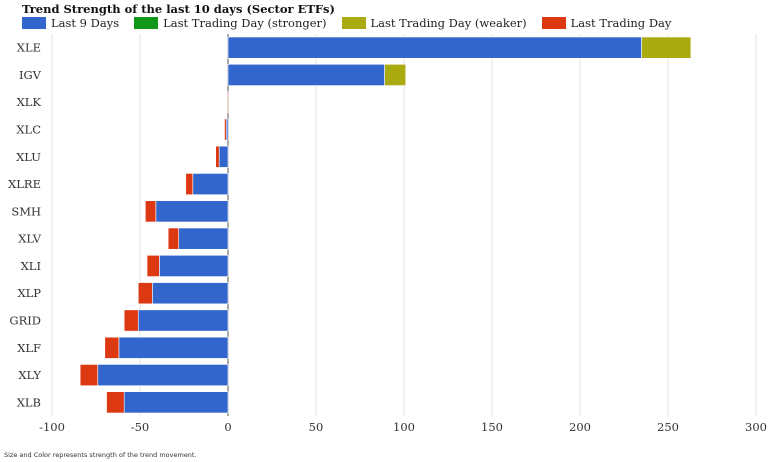 The height and width of the screenshot is (462, 768). I want to click on y-tick-label: XLU, so click(28, 157).